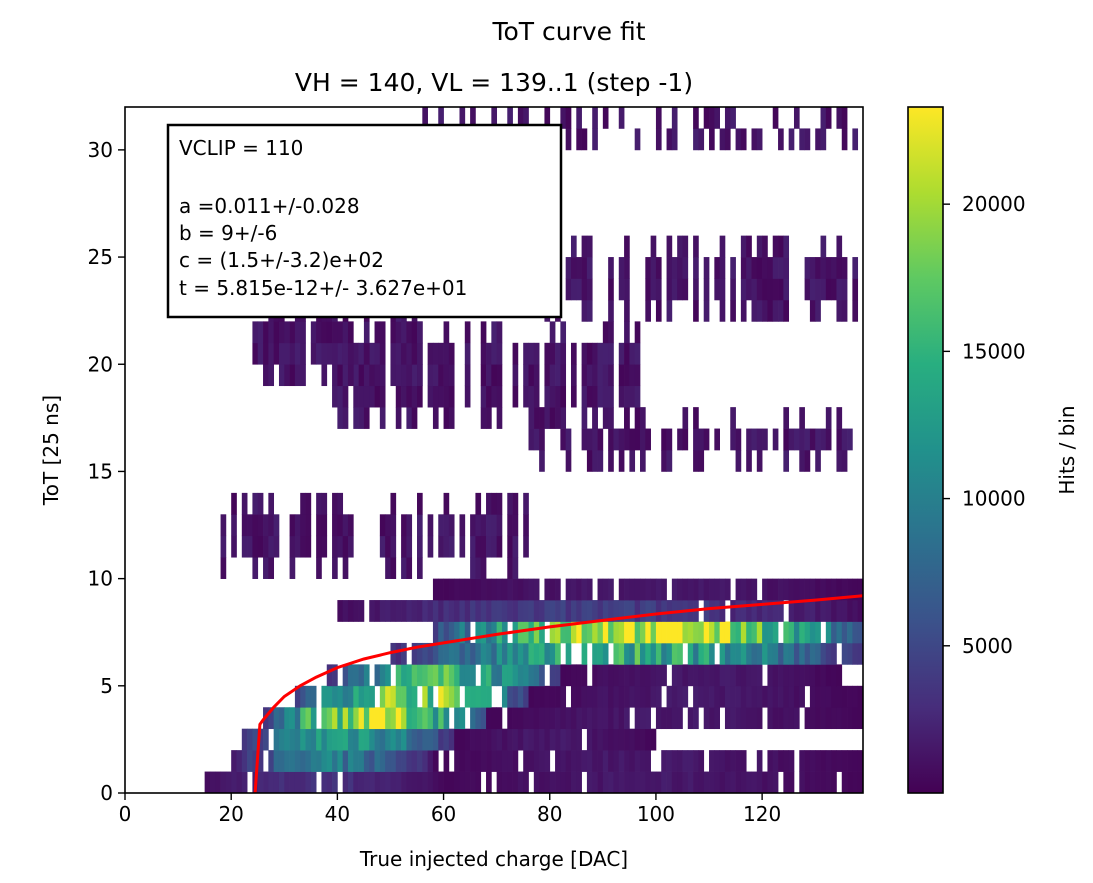  I want to click on colorbar-tick-label: 15000, so click(994, 351).